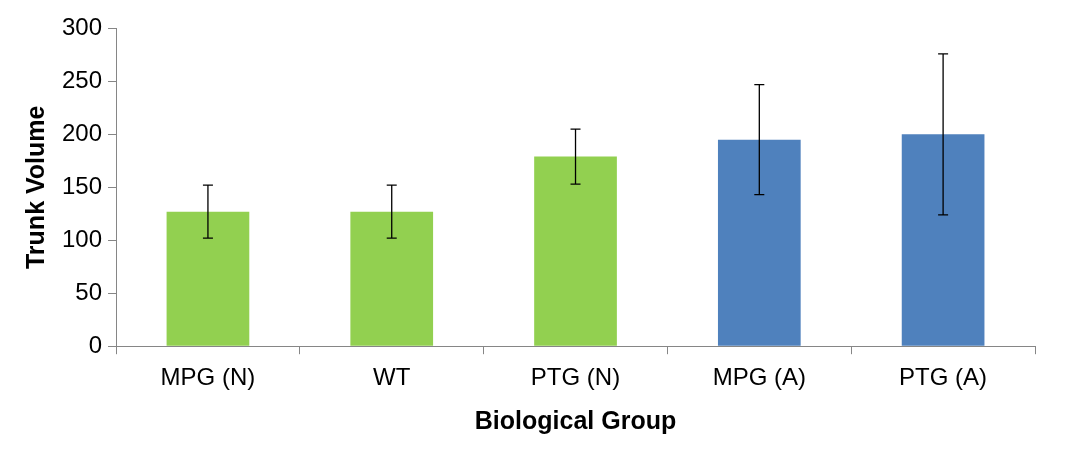 The height and width of the screenshot is (457, 1073). Describe the element at coordinates (82, 27) in the screenshot. I see `y-tick-label: 300` at that location.